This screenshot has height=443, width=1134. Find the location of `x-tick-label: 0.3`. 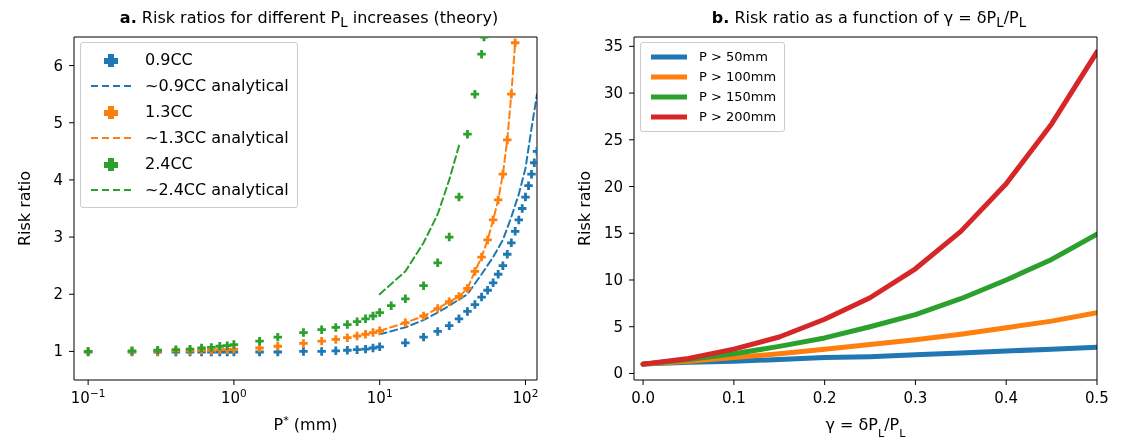

x-tick-label: 0.3 is located at coordinates (915, 398).